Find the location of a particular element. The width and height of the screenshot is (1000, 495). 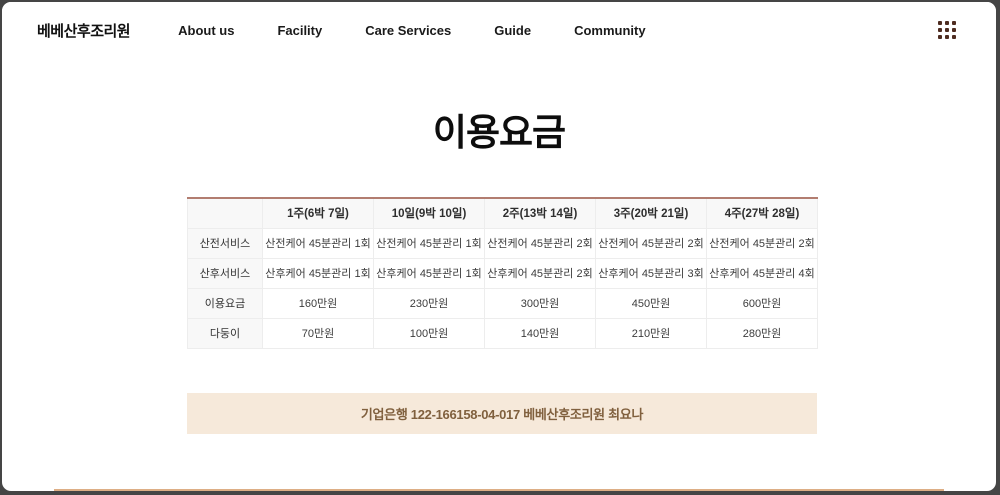

table-cell: 140만원 is located at coordinates (540, 333).